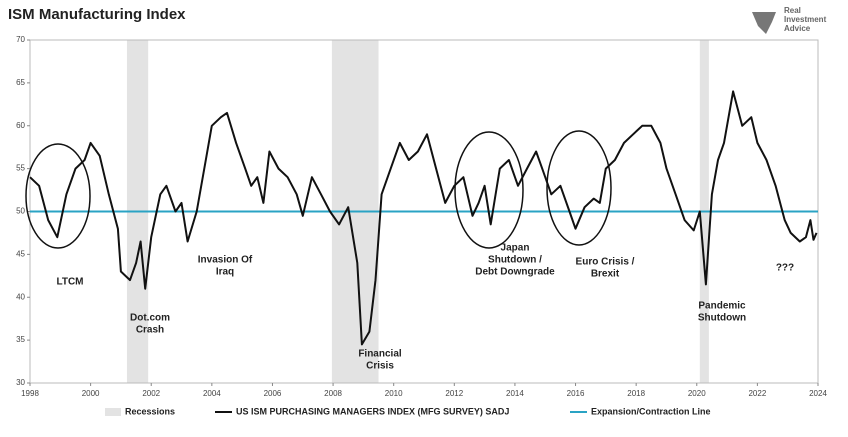 Image resolution: width=848 pixels, height=437 pixels. What do you see at coordinates (515, 248) in the screenshot?
I see `annotation: Japan` at bounding box center [515, 248].